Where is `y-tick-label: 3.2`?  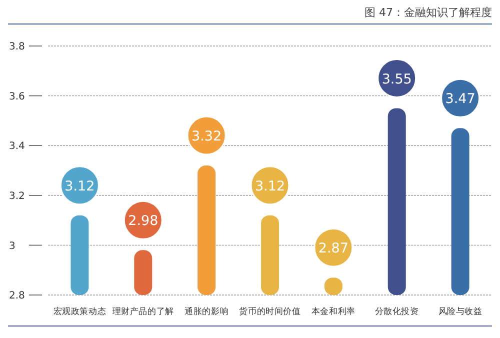
y-tick-label: 3.2 is located at coordinates (17, 196).